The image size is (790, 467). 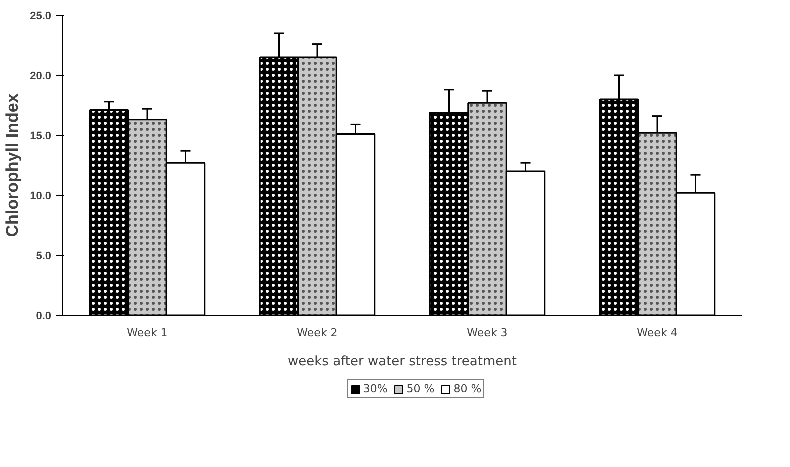 What do you see at coordinates (402, 362) in the screenshot?
I see `x-axis-title: weeks after water stress treatment` at bounding box center [402, 362].